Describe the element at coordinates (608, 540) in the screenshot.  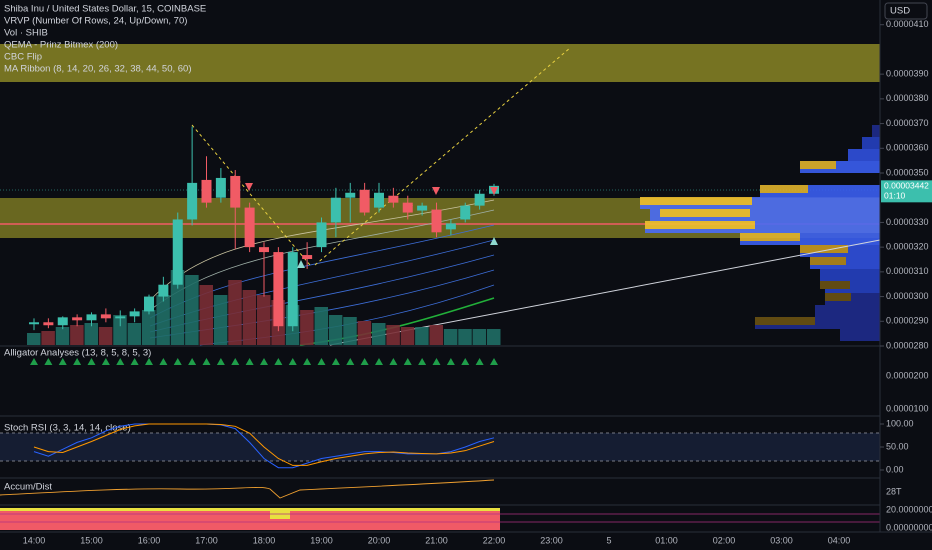
I see `x-tick-label: 5` at that location.